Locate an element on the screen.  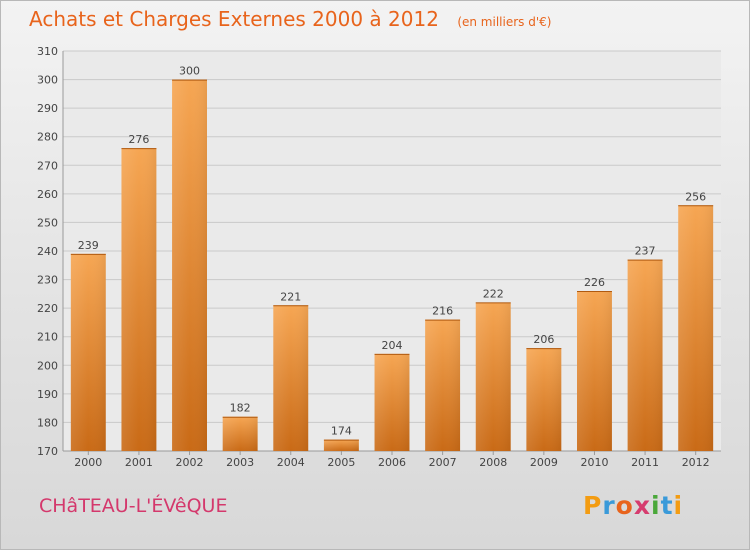
chart-unit-text: (en milliers d'€) is located at coordinates (504, 22).